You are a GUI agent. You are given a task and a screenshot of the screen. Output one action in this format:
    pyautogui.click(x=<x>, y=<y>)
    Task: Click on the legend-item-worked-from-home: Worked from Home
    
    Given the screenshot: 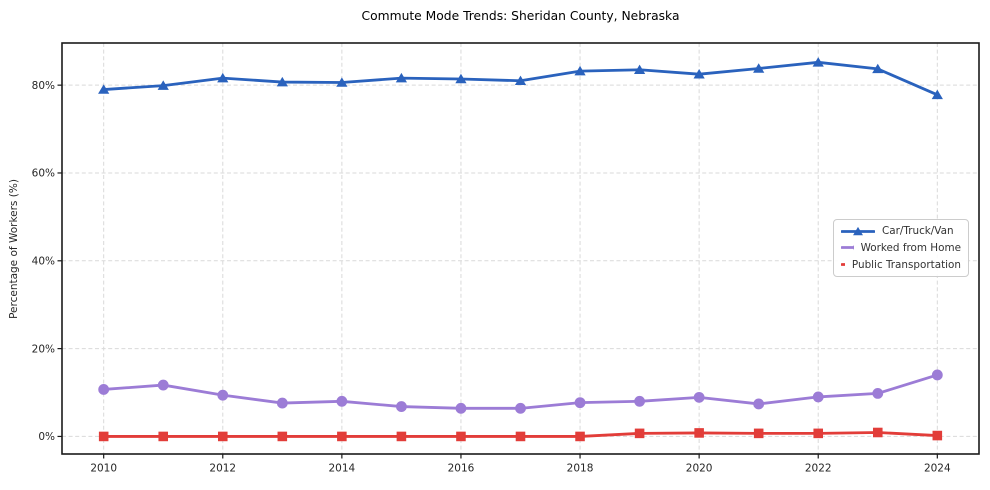 What is the action you would take?
    pyautogui.click(x=901, y=248)
    